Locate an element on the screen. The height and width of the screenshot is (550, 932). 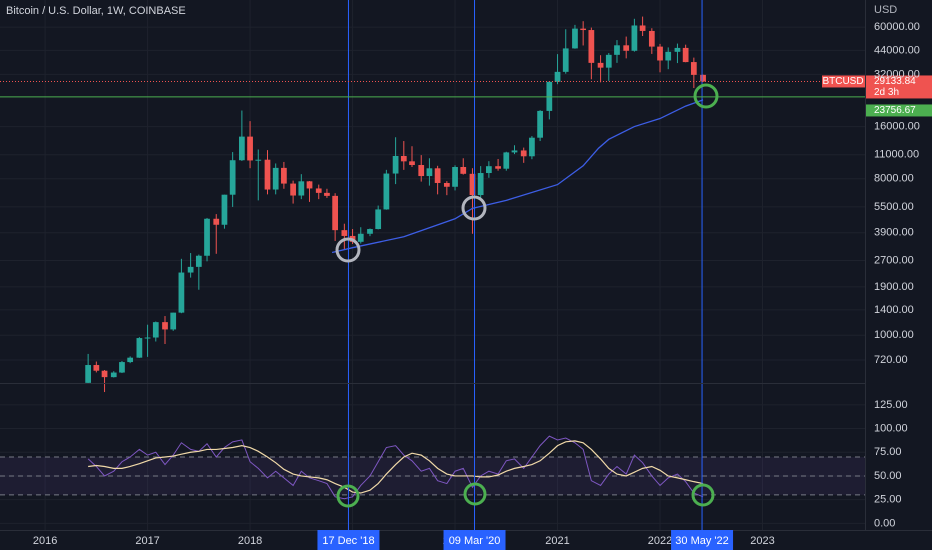
x-tick-label: 2021 is located at coordinates (557, 541).